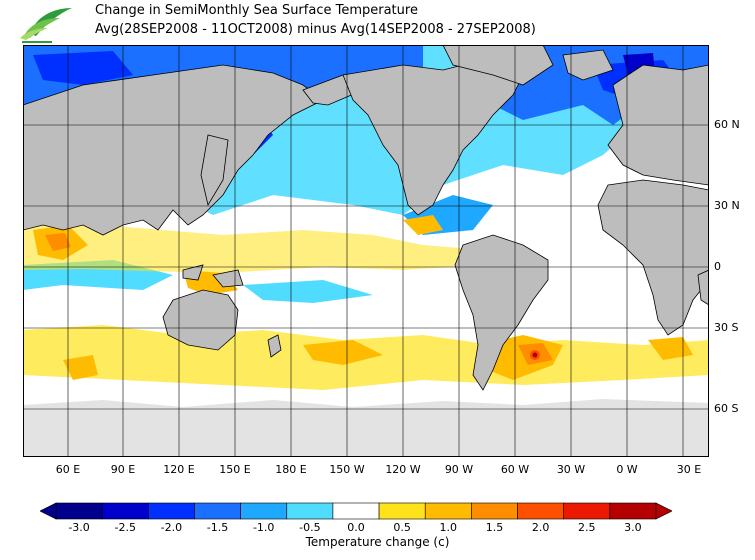 The height and width of the screenshot is (560, 755). Describe the element at coordinates (448, 527) in the screenshot. I see `legend-tick-label: 1.0` at that location.